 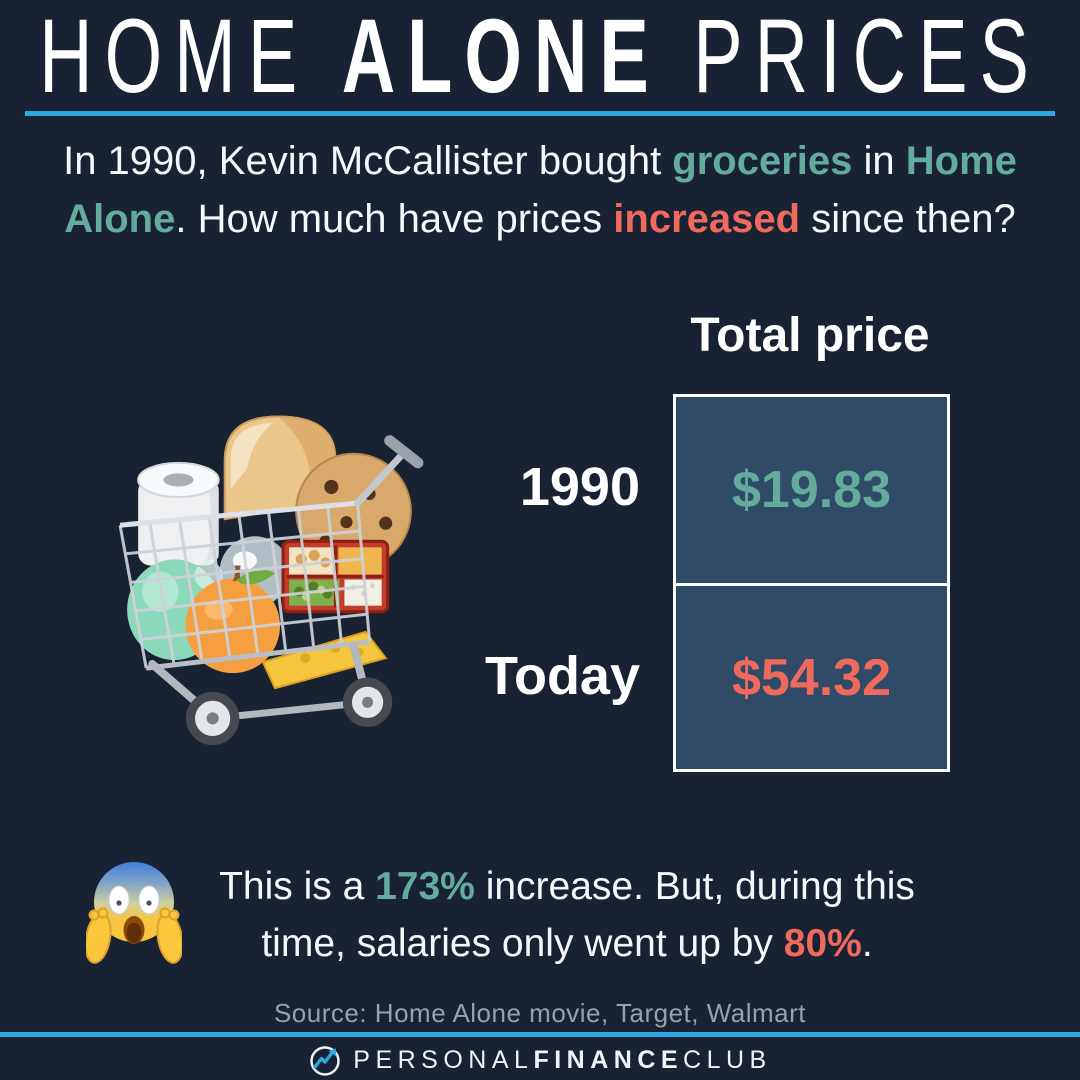 I want to click on footer-brand: PERSONALFINANCECLUB, so click(x=540, y=1060).